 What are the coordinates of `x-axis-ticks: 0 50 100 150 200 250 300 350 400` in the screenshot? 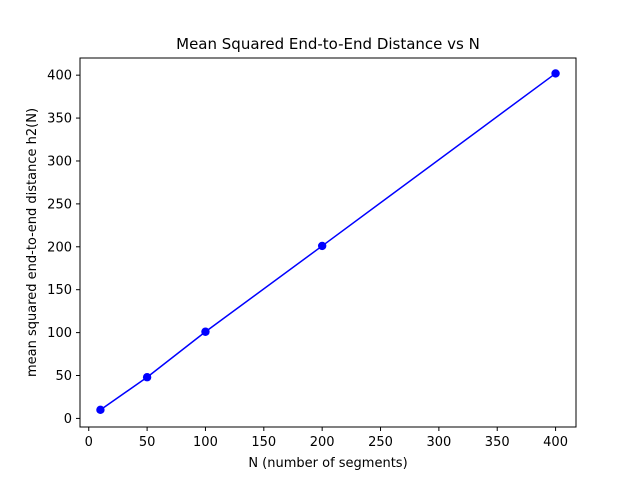 It's located at (326, 438).